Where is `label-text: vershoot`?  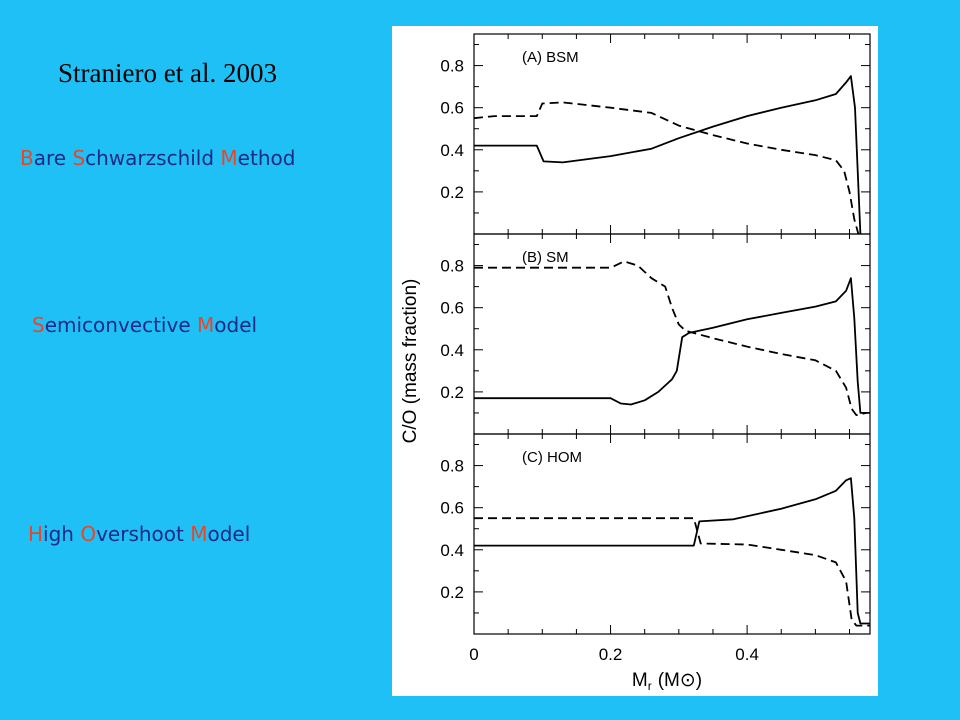
label-text: vershoot is located at coordinates (143, 534).